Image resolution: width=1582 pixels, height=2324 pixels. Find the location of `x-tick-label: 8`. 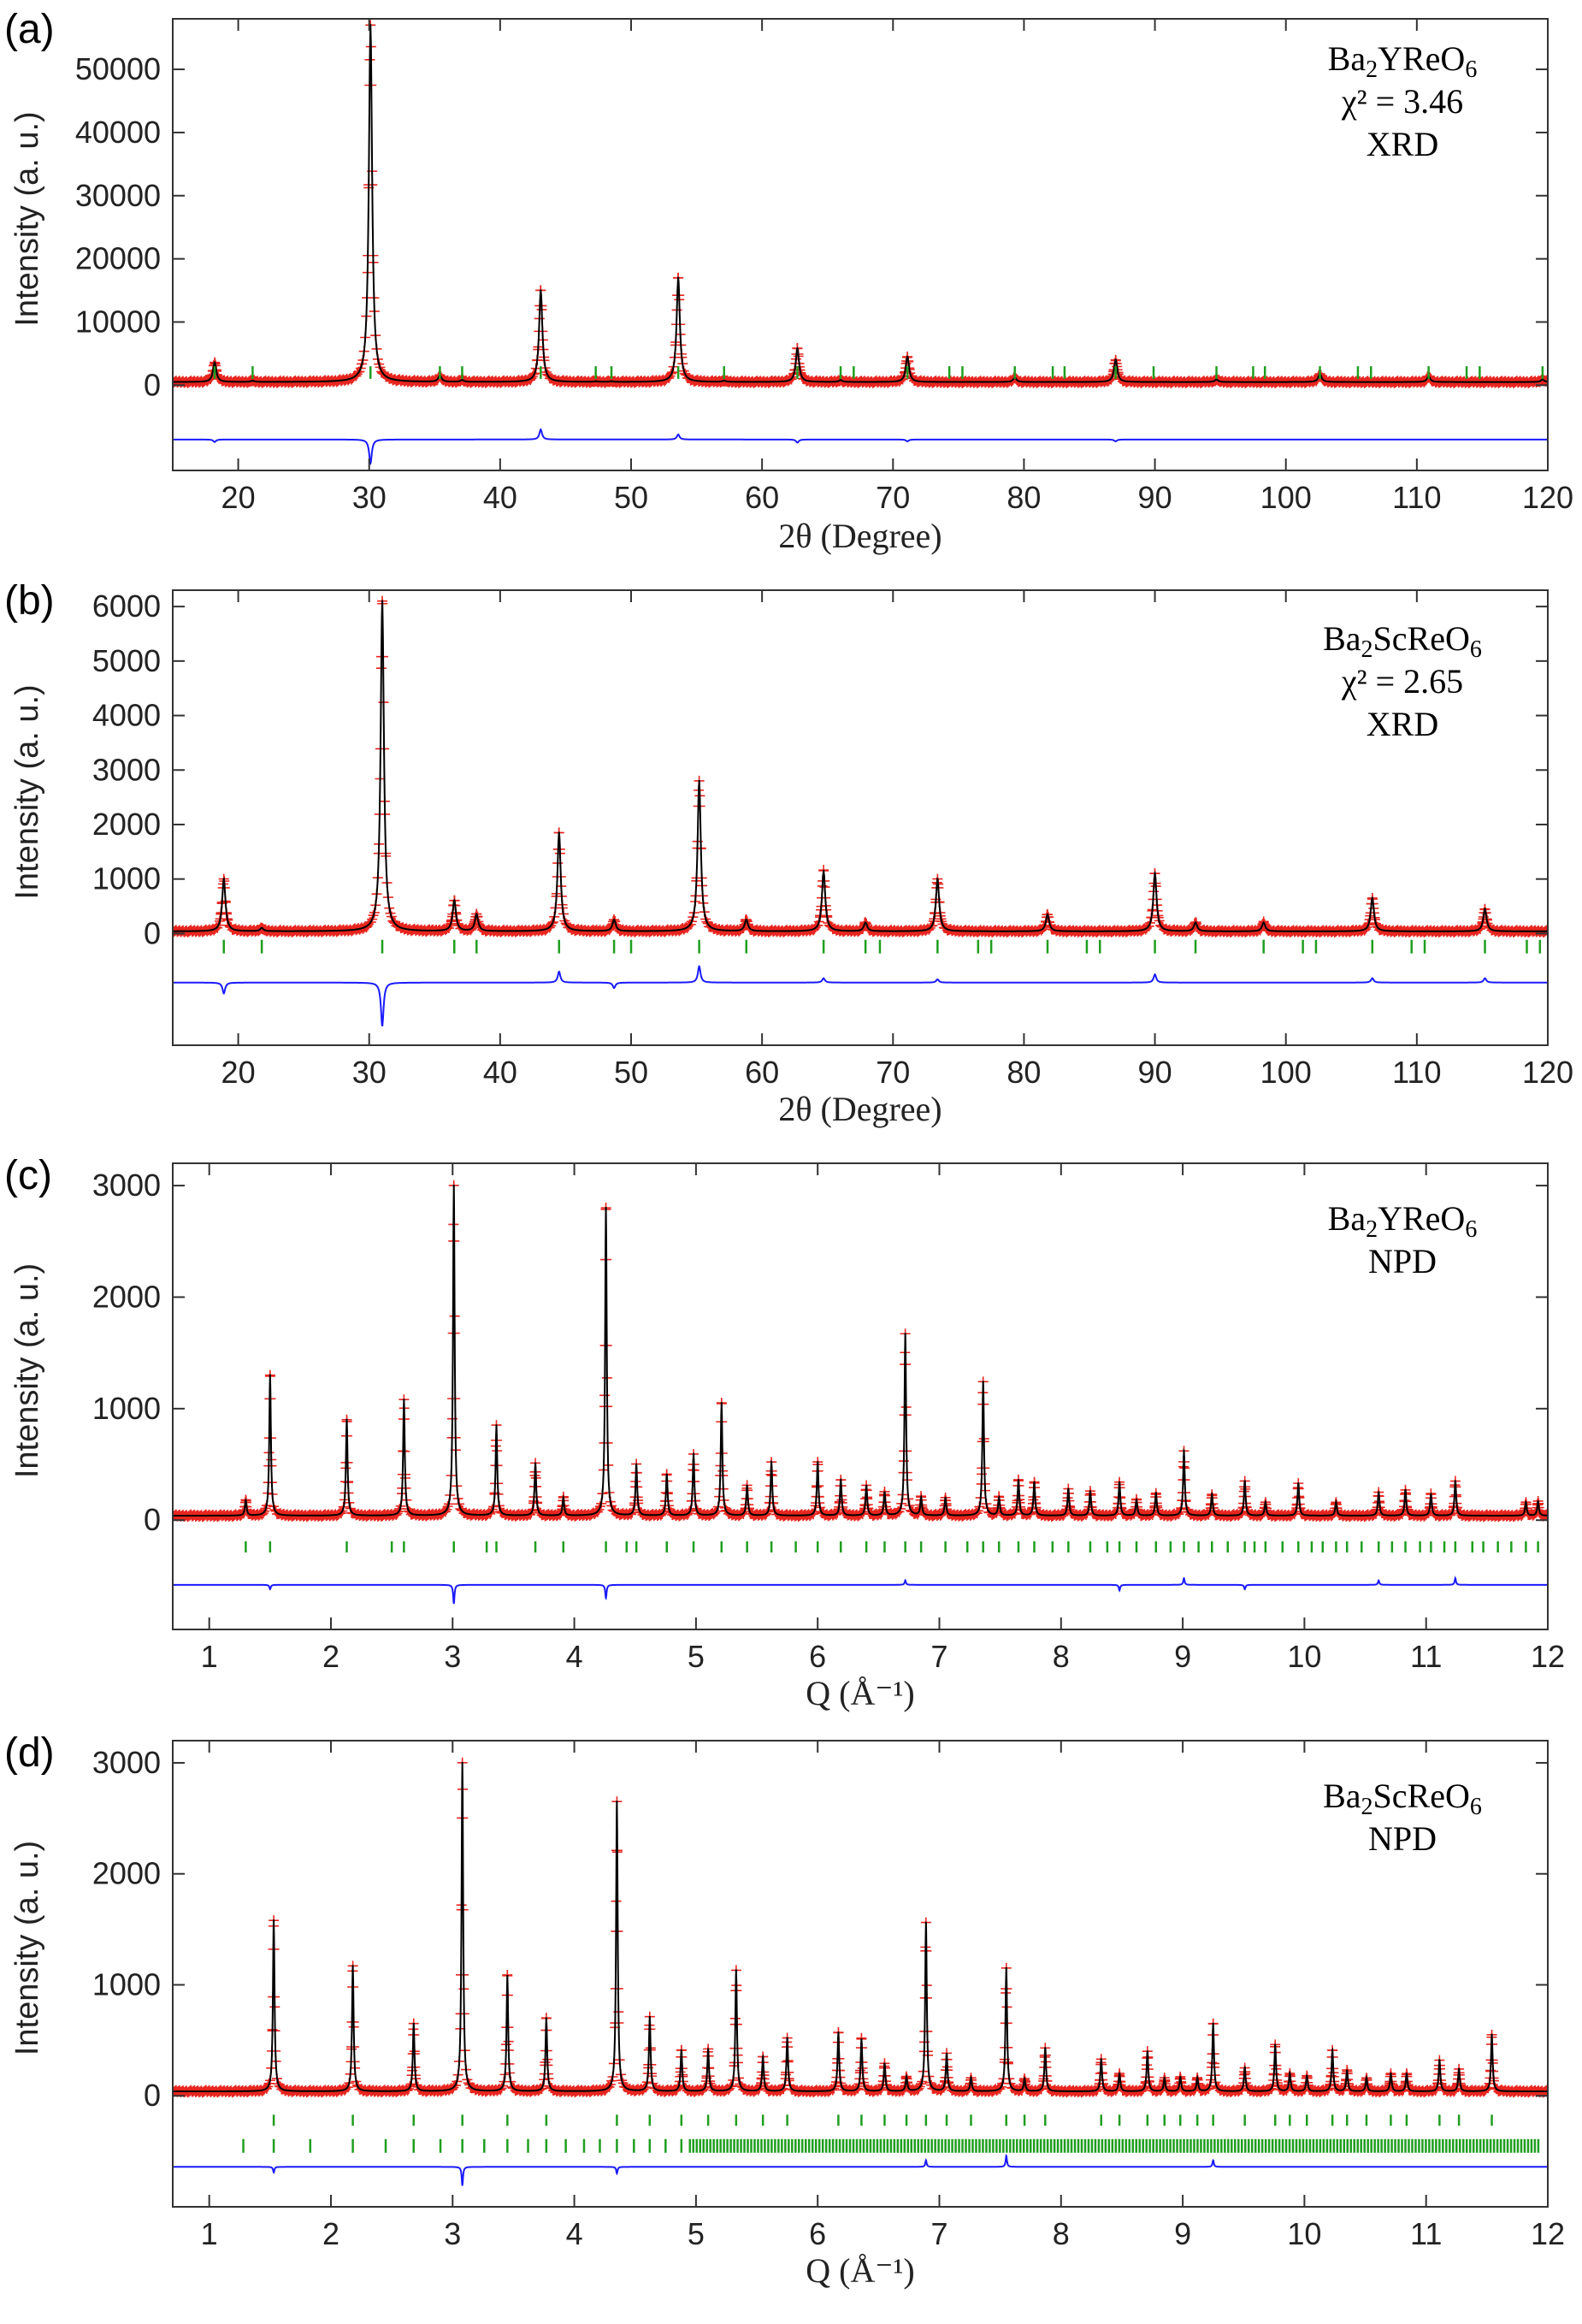

x-tick-label: 8 is located at coordinates (1061, 1656).